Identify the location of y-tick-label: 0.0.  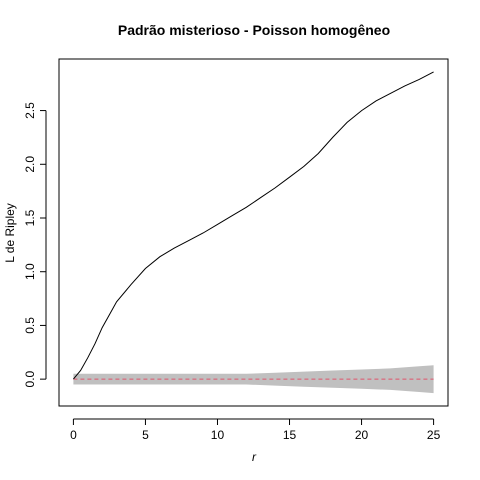
(30, 378).